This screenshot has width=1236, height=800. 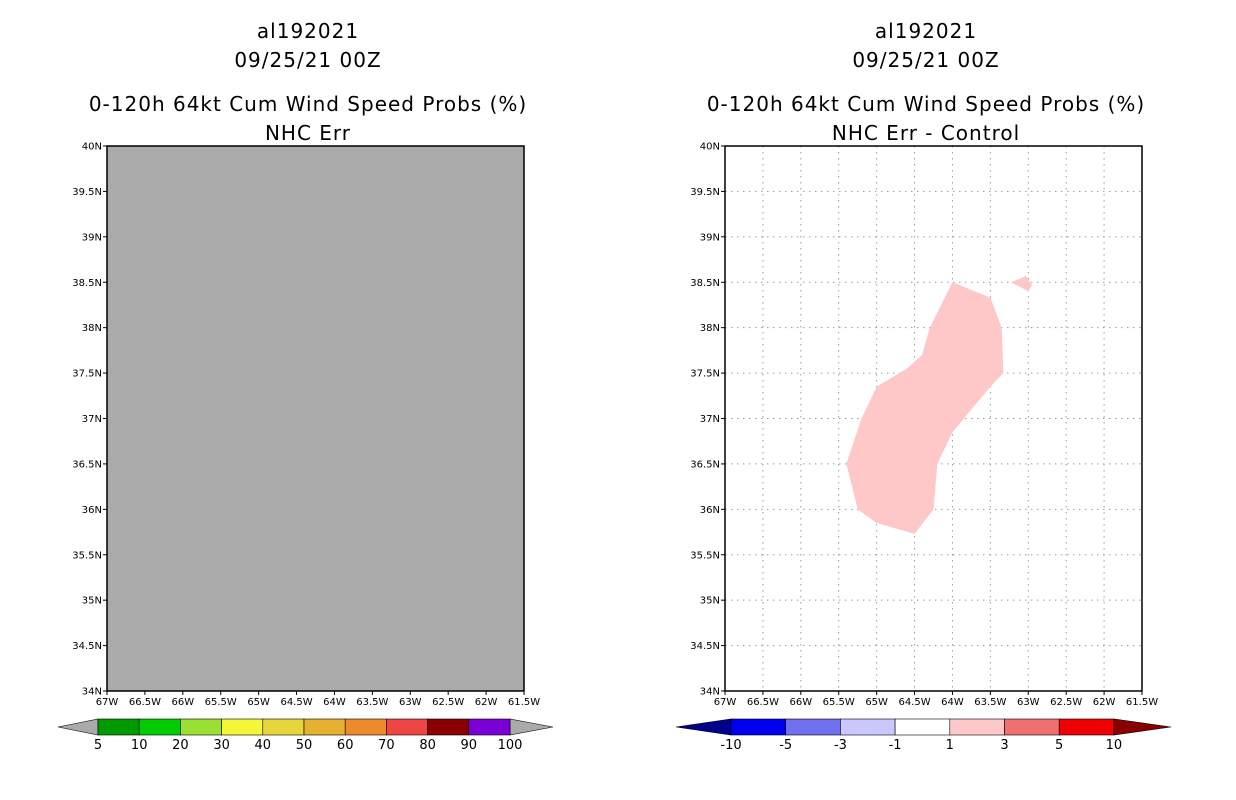 I want to click on y-tick-label: 38.5N, so click(x=705, y=283).